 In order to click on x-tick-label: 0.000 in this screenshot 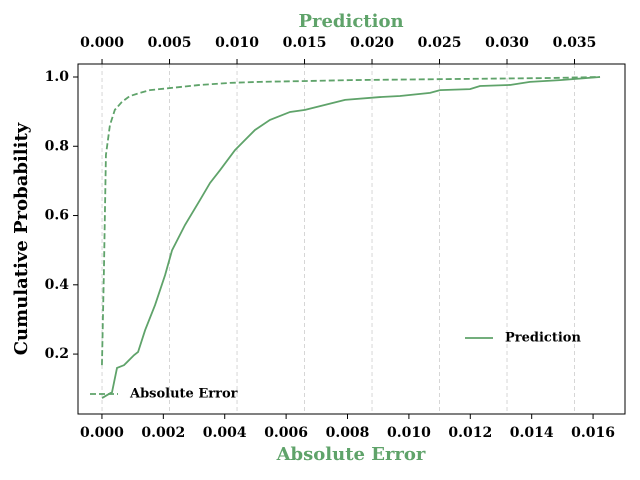, I will do `click(102, 433)`.